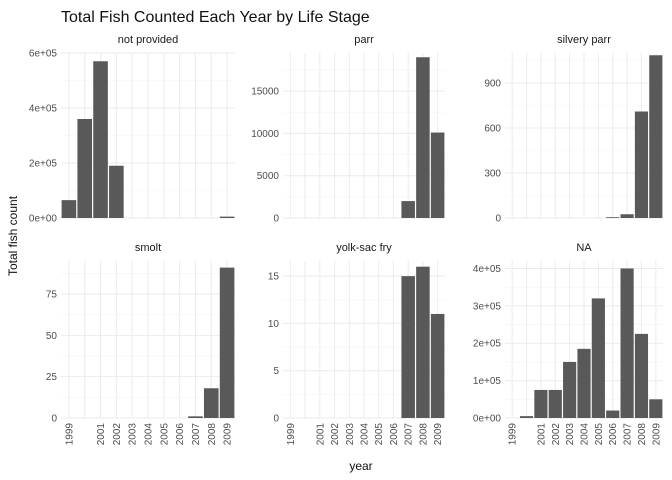  Describe the element at coordinates (52, 336) in the screenshot. I see `y-tick-label: 50` at that location.